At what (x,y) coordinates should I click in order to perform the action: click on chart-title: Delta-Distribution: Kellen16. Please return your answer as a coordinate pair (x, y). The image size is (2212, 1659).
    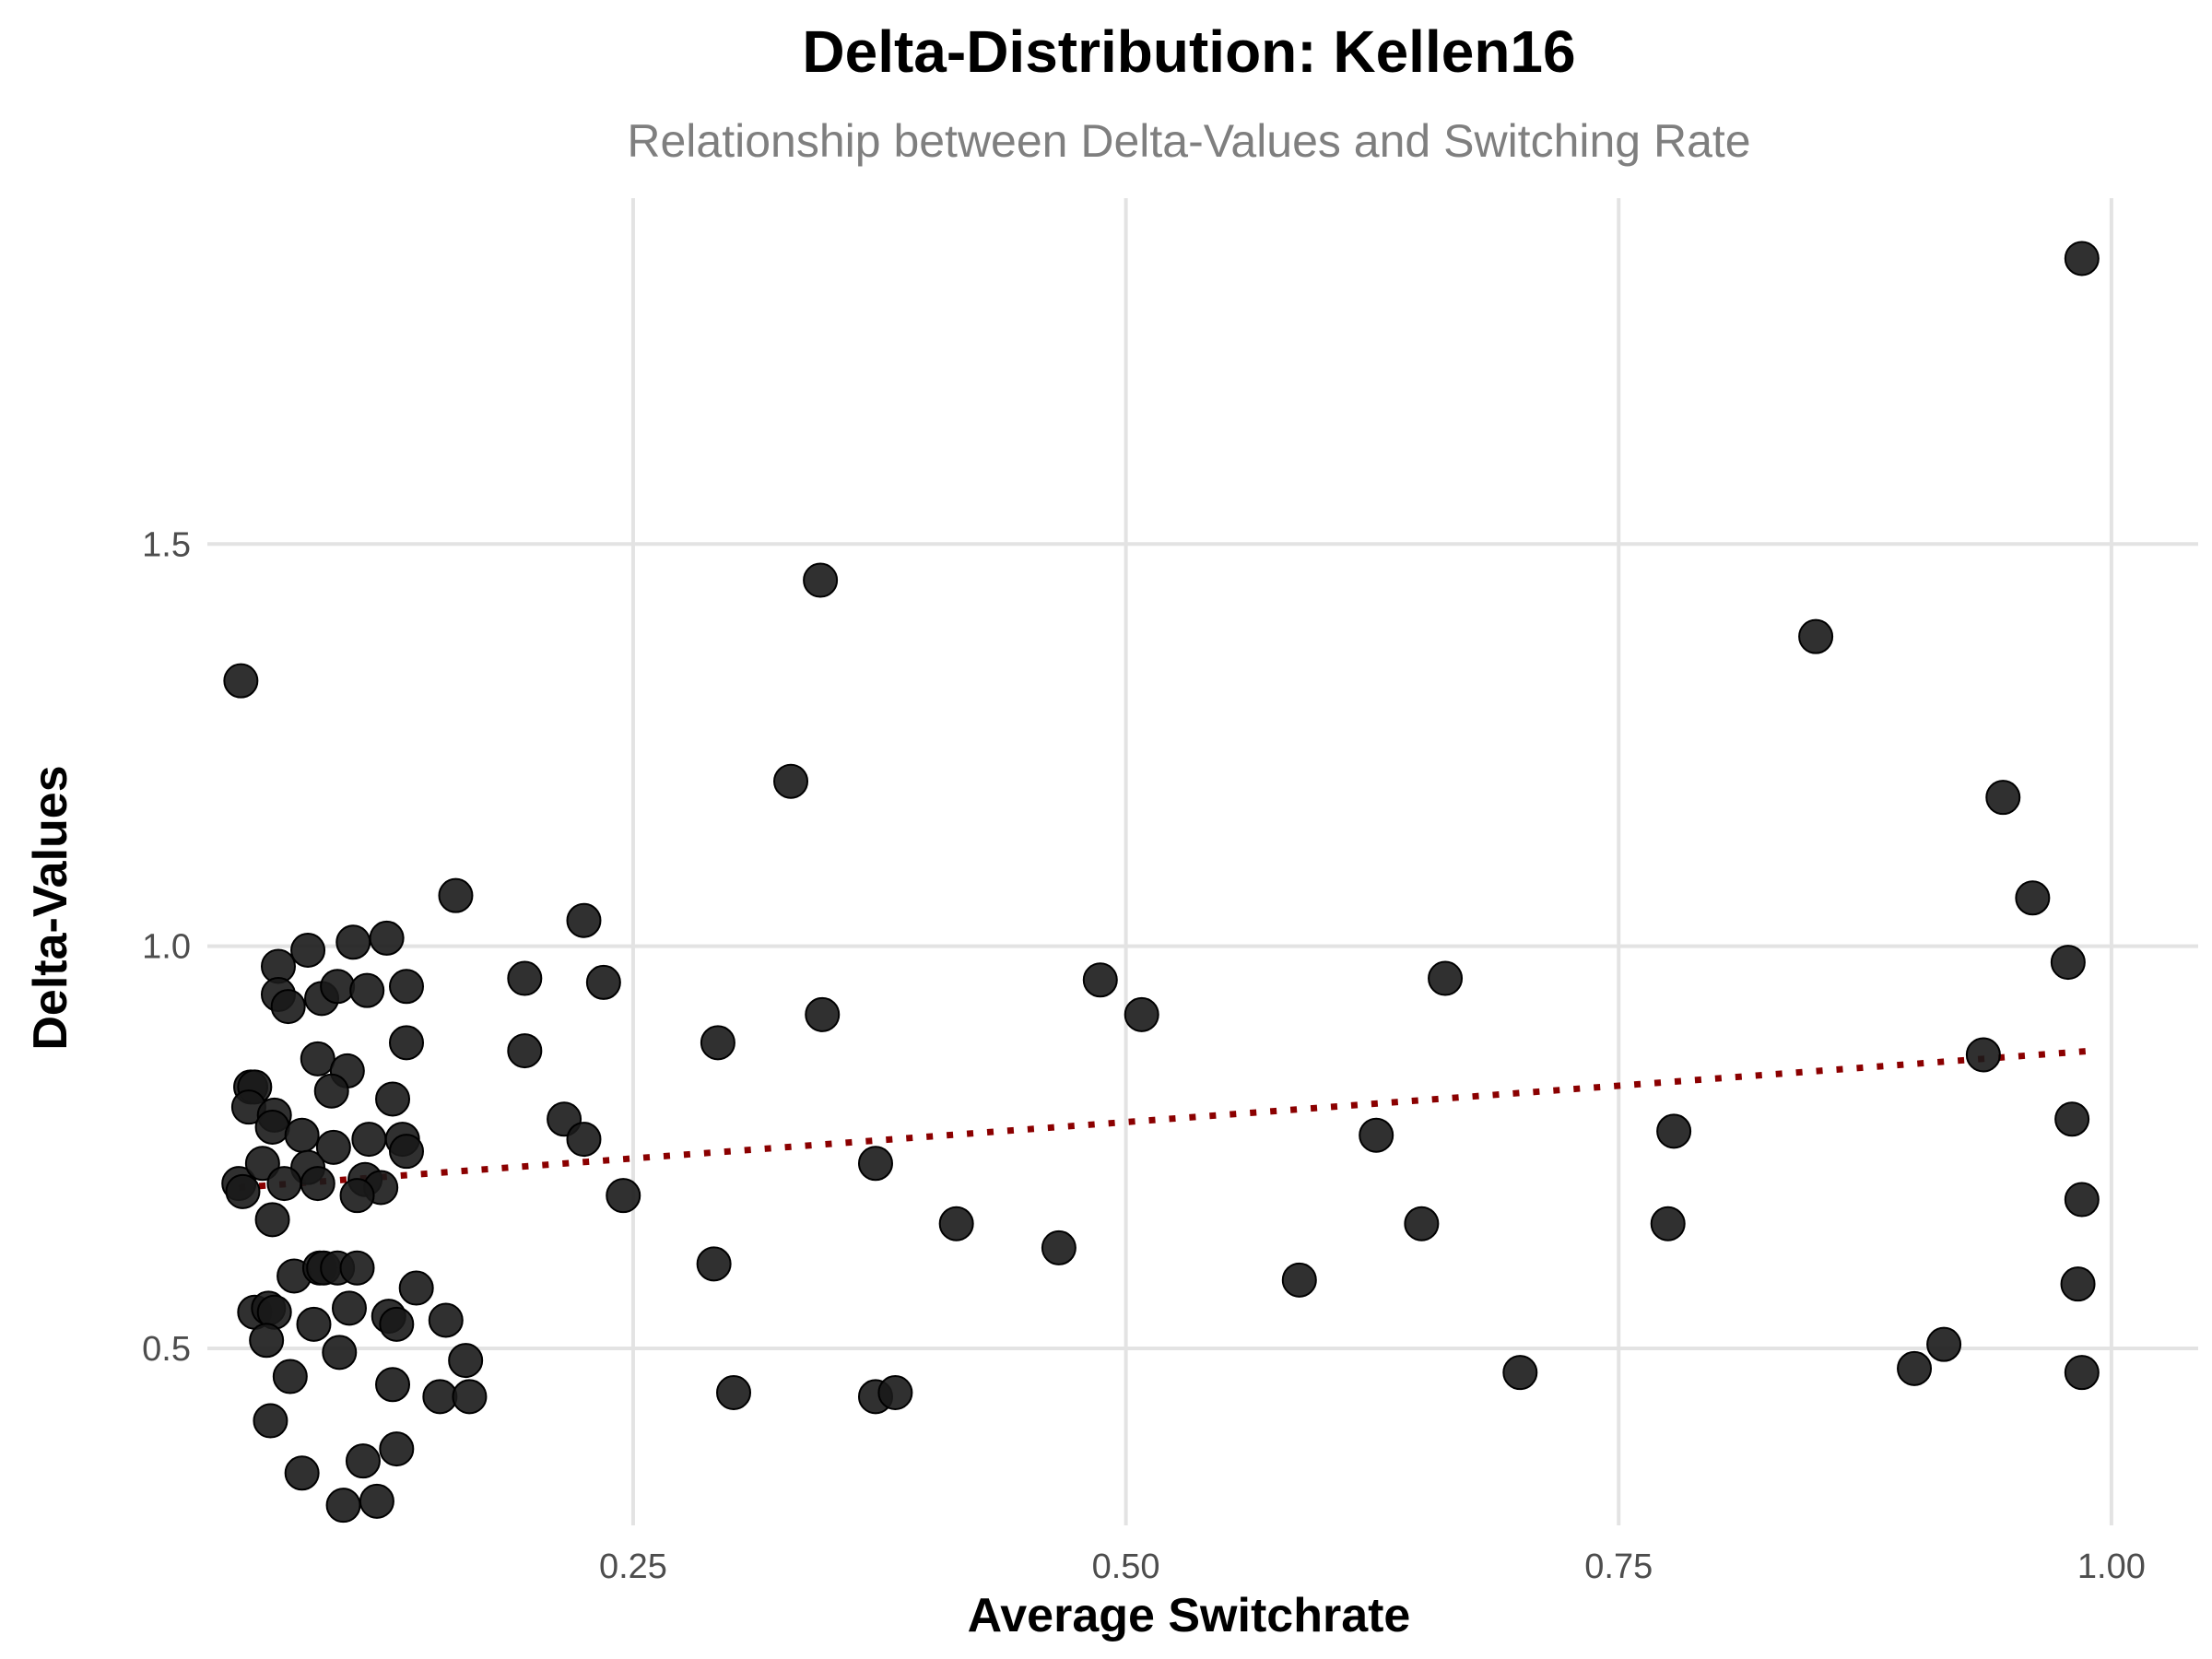
    Looking at the image, I should click on (1188, 51).